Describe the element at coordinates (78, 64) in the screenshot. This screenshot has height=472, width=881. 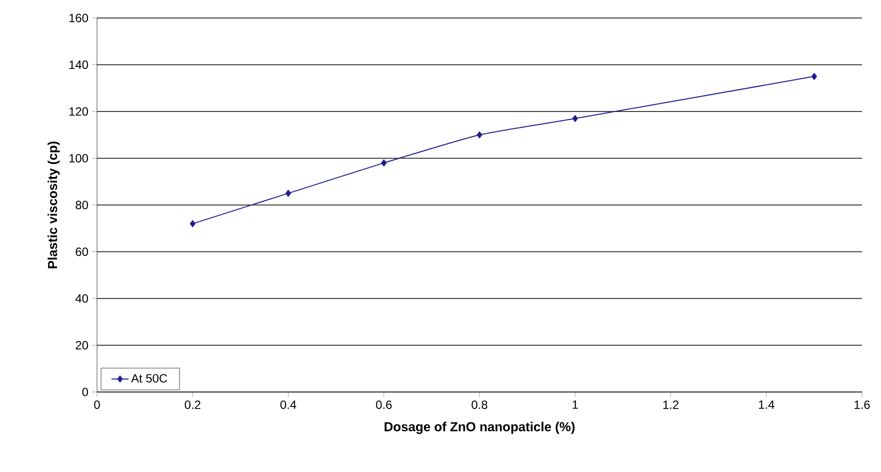
I see `y-tick-label: 140` at that location.